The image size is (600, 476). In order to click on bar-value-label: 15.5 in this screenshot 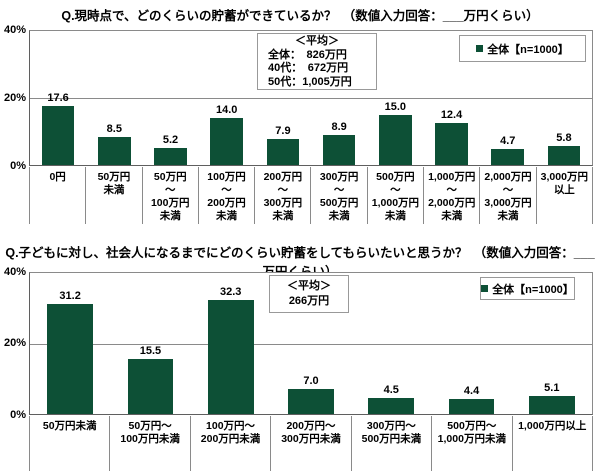, I will do `click(150, 351)`.